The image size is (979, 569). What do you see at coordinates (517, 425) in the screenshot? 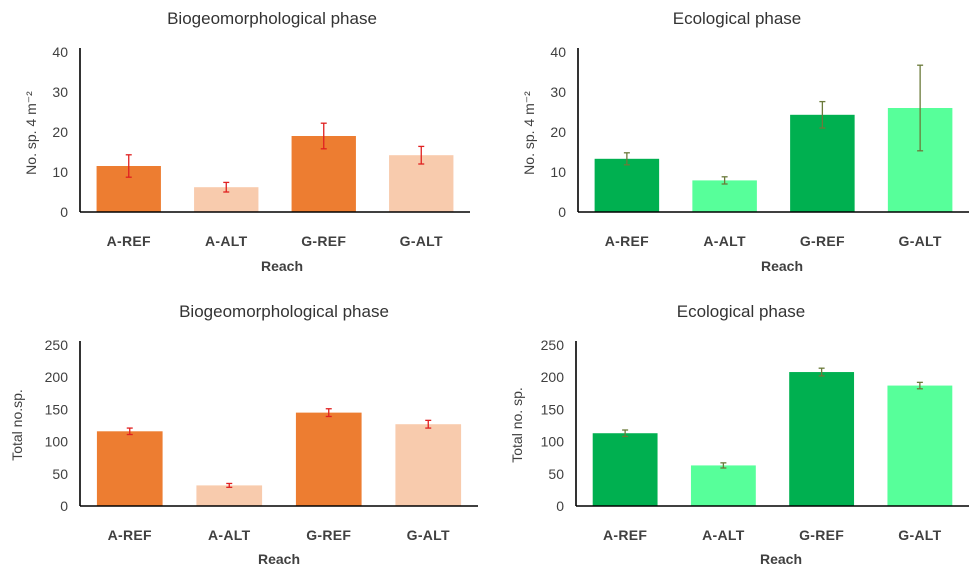
I see `y-axis-label: Total no. sp.` at bounding box center [517, 425].